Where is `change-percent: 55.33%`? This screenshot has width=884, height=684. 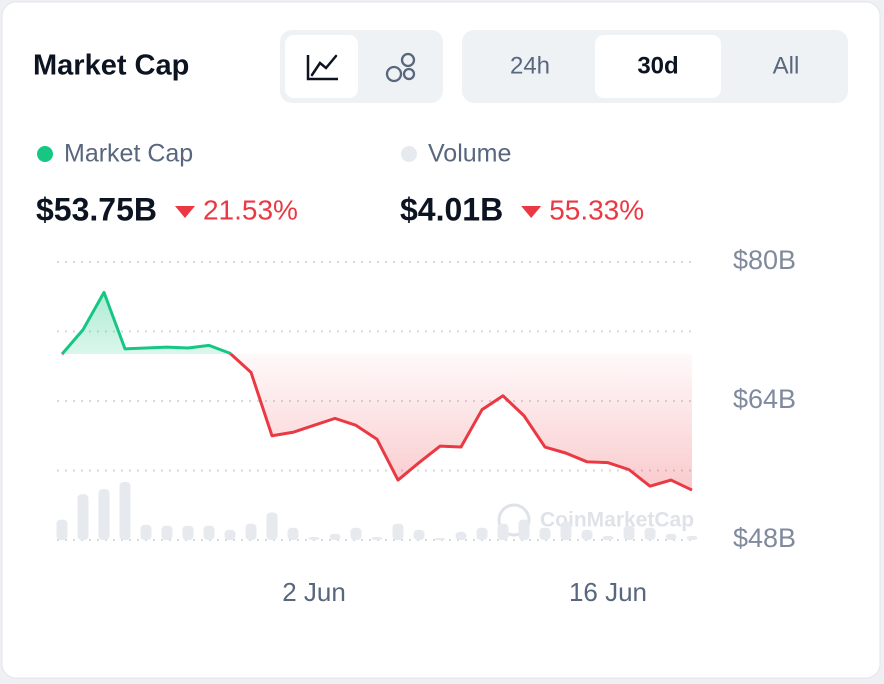 change-percent: 55.33% is located at coordinates (596, 209).